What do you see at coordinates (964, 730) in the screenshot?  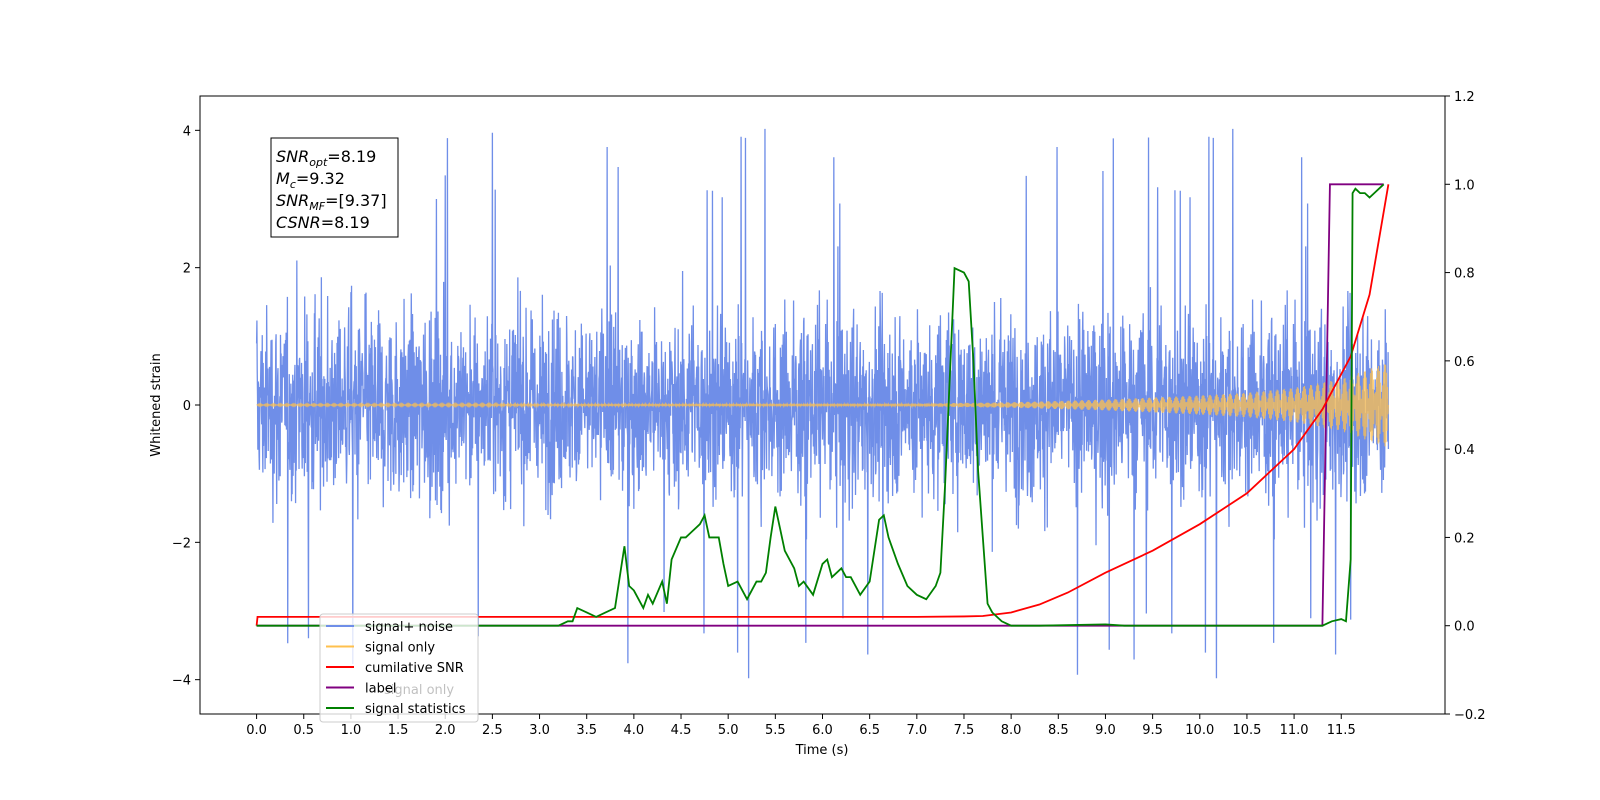 I see `x-tick-label: 7.5` at bounding box center [964, 730].